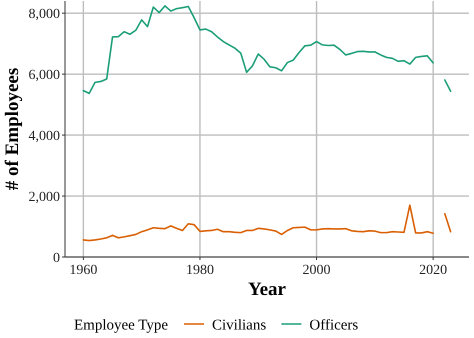 Image resolution: width=474 pixels, height=338 pixels. What do you see at coordinates (239, 325) in the screenshot?
I see `legend-label: Civilians` at bounding box center [239, 325].